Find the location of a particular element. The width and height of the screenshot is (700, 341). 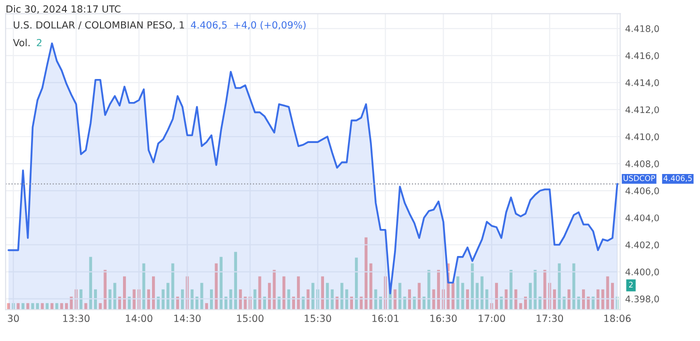

y-tick-label: 4.404,0 is located at coordinates (642, 218).